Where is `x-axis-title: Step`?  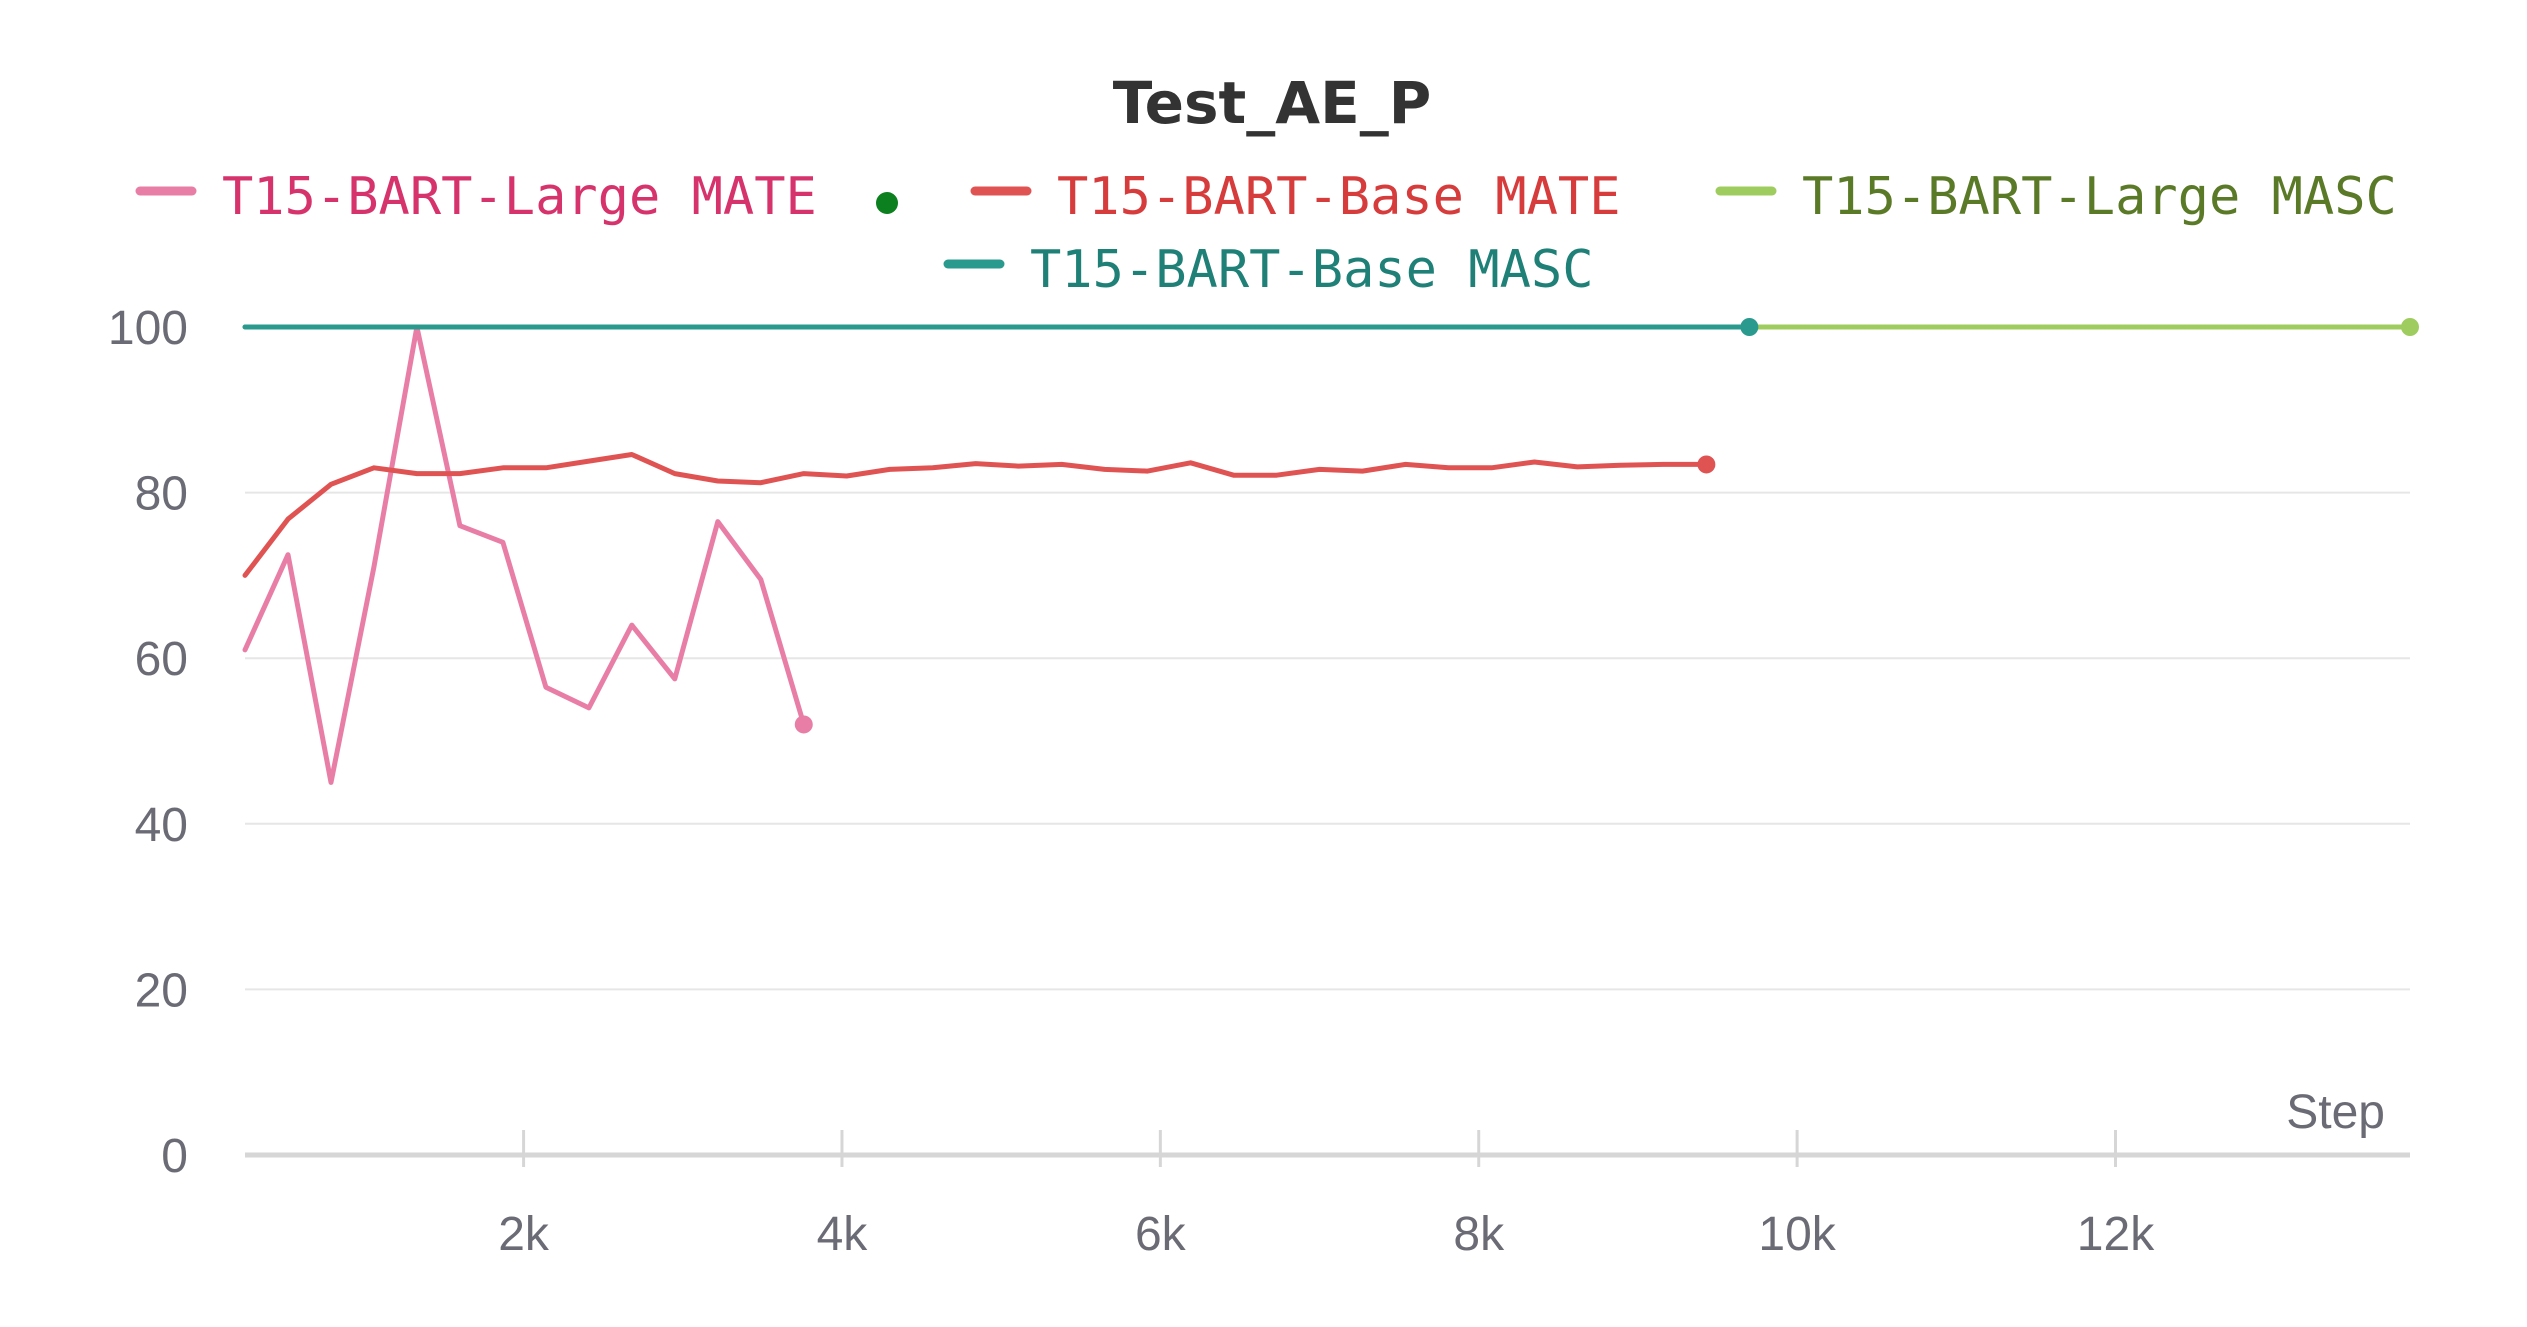 x-axis-title: Step is located at coordinates (2335, 1112).